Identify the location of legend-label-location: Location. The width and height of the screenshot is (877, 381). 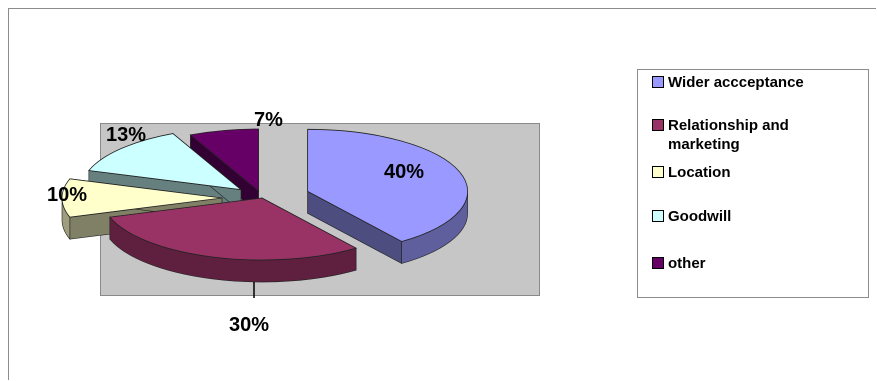
(699, 172).